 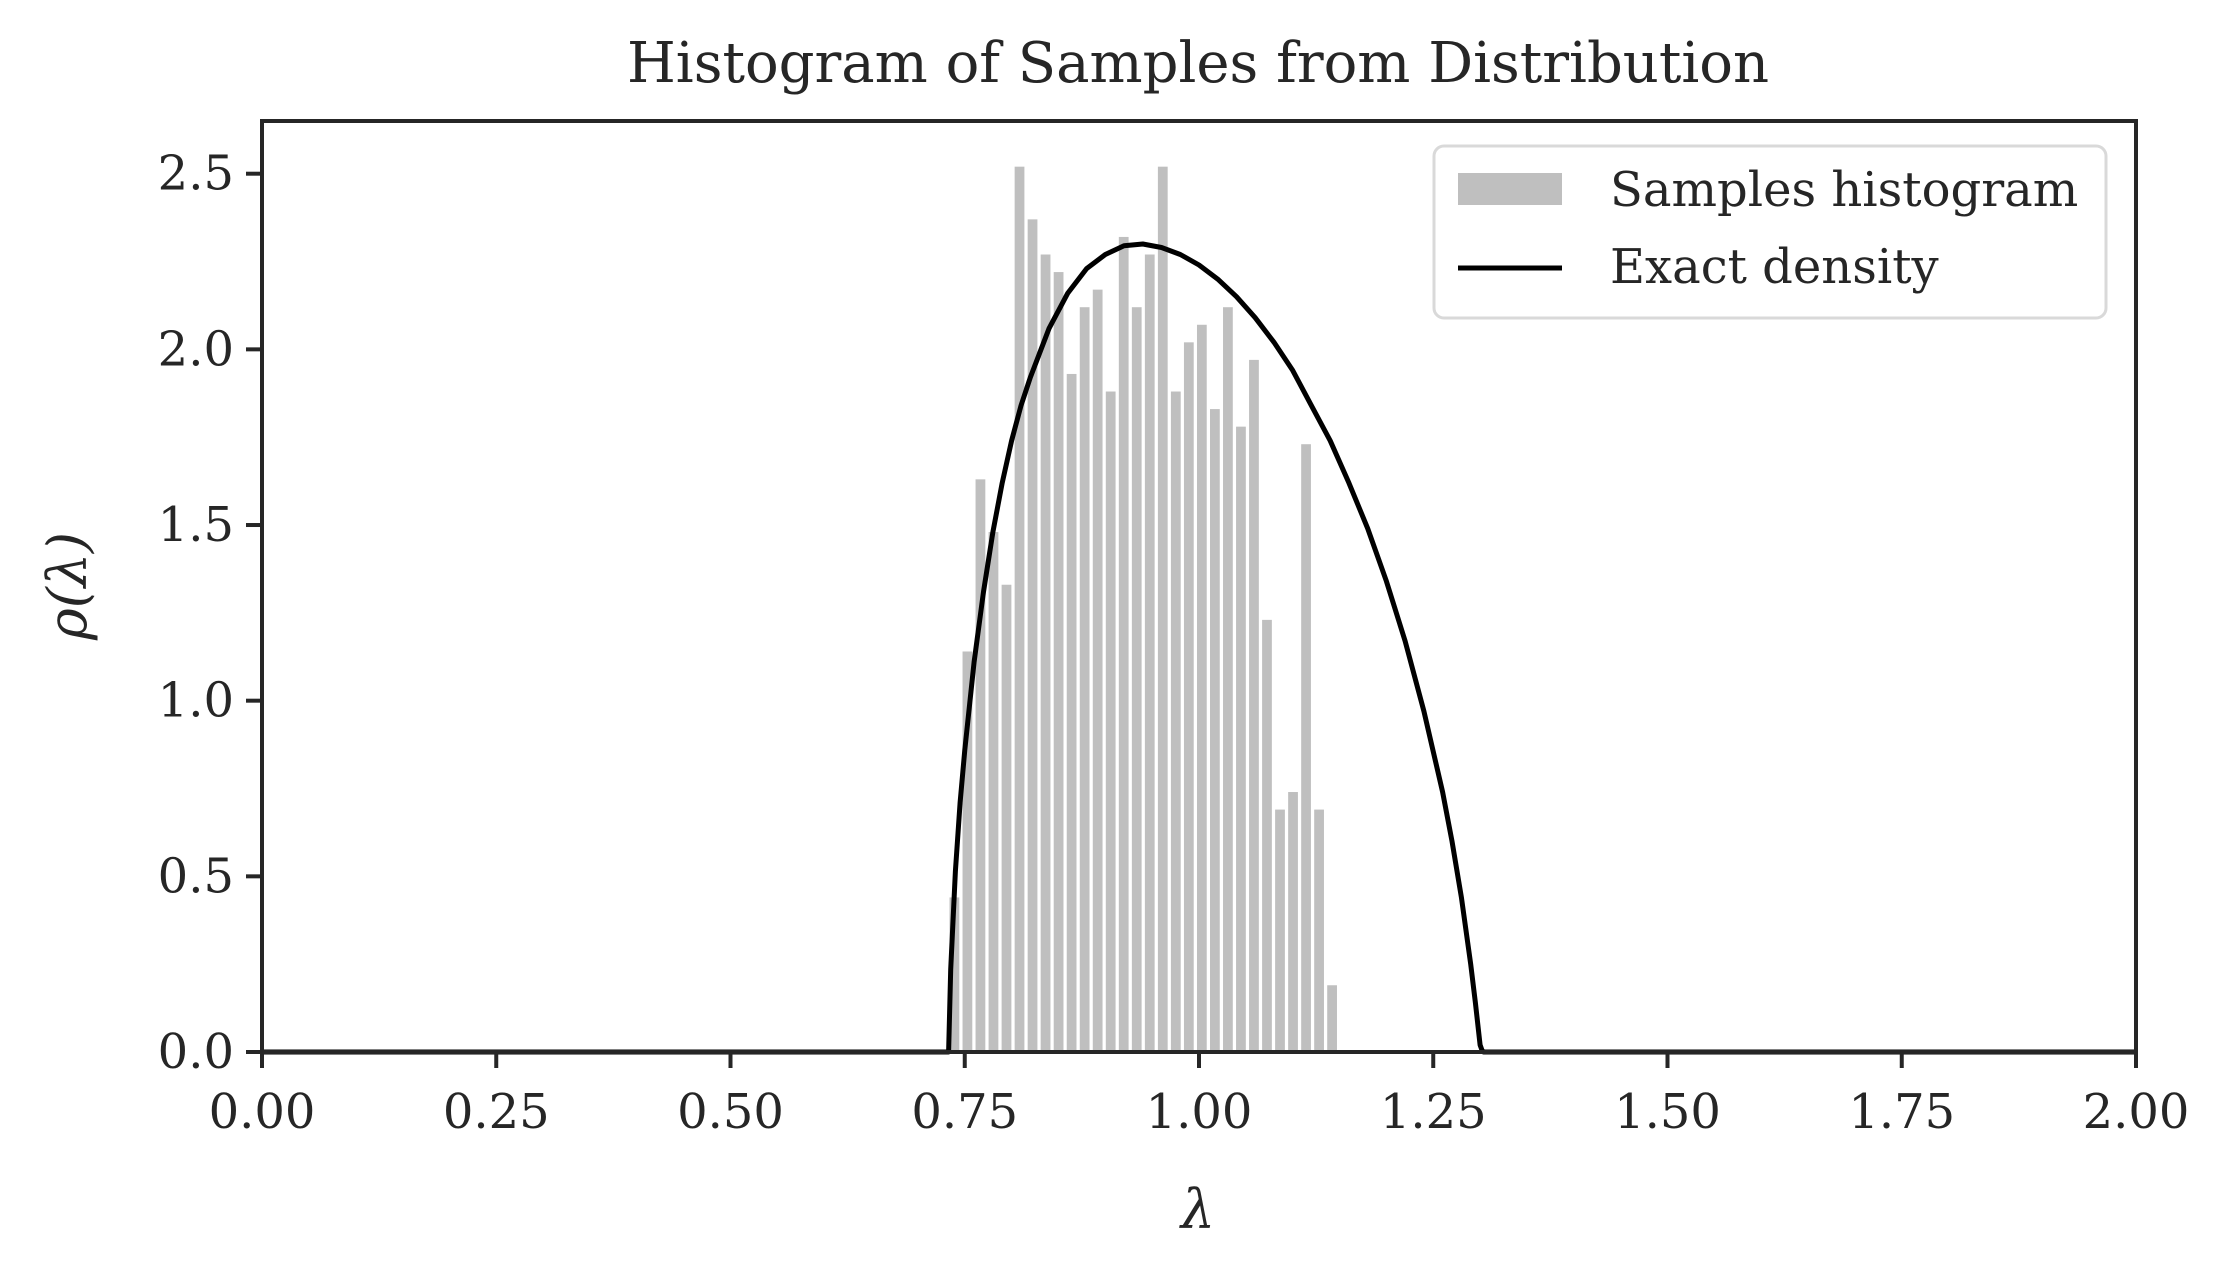 I want to click on chart-title: Histogram of Samples from Distribution, so click(x=1198, y=63).